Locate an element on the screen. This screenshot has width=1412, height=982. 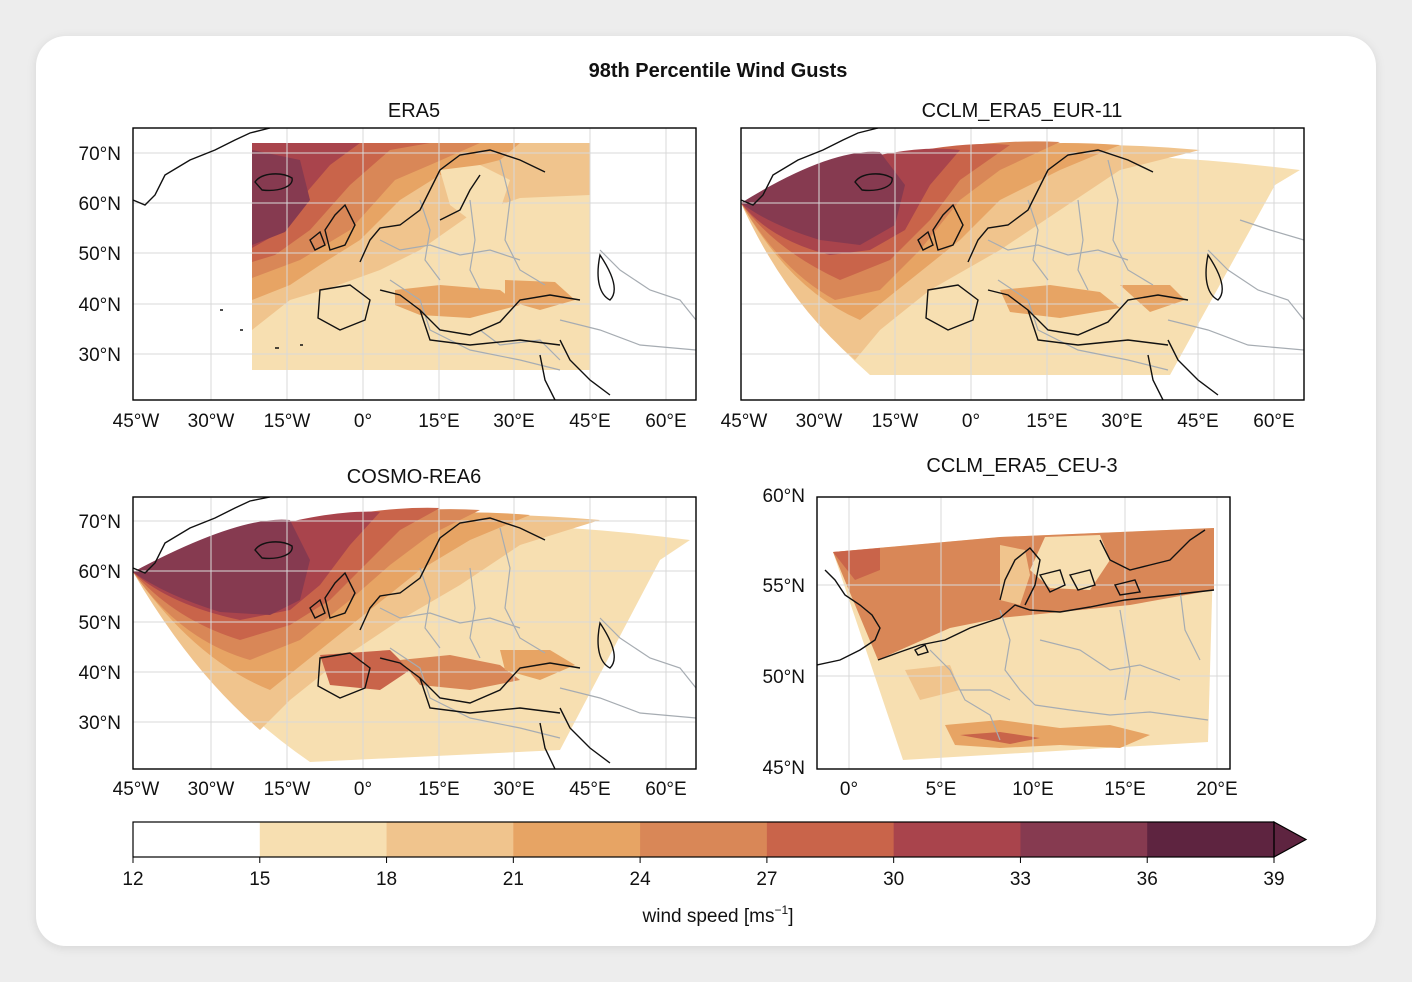
colorbar-tick-label: 33 is located at coordinates (1020, 879).